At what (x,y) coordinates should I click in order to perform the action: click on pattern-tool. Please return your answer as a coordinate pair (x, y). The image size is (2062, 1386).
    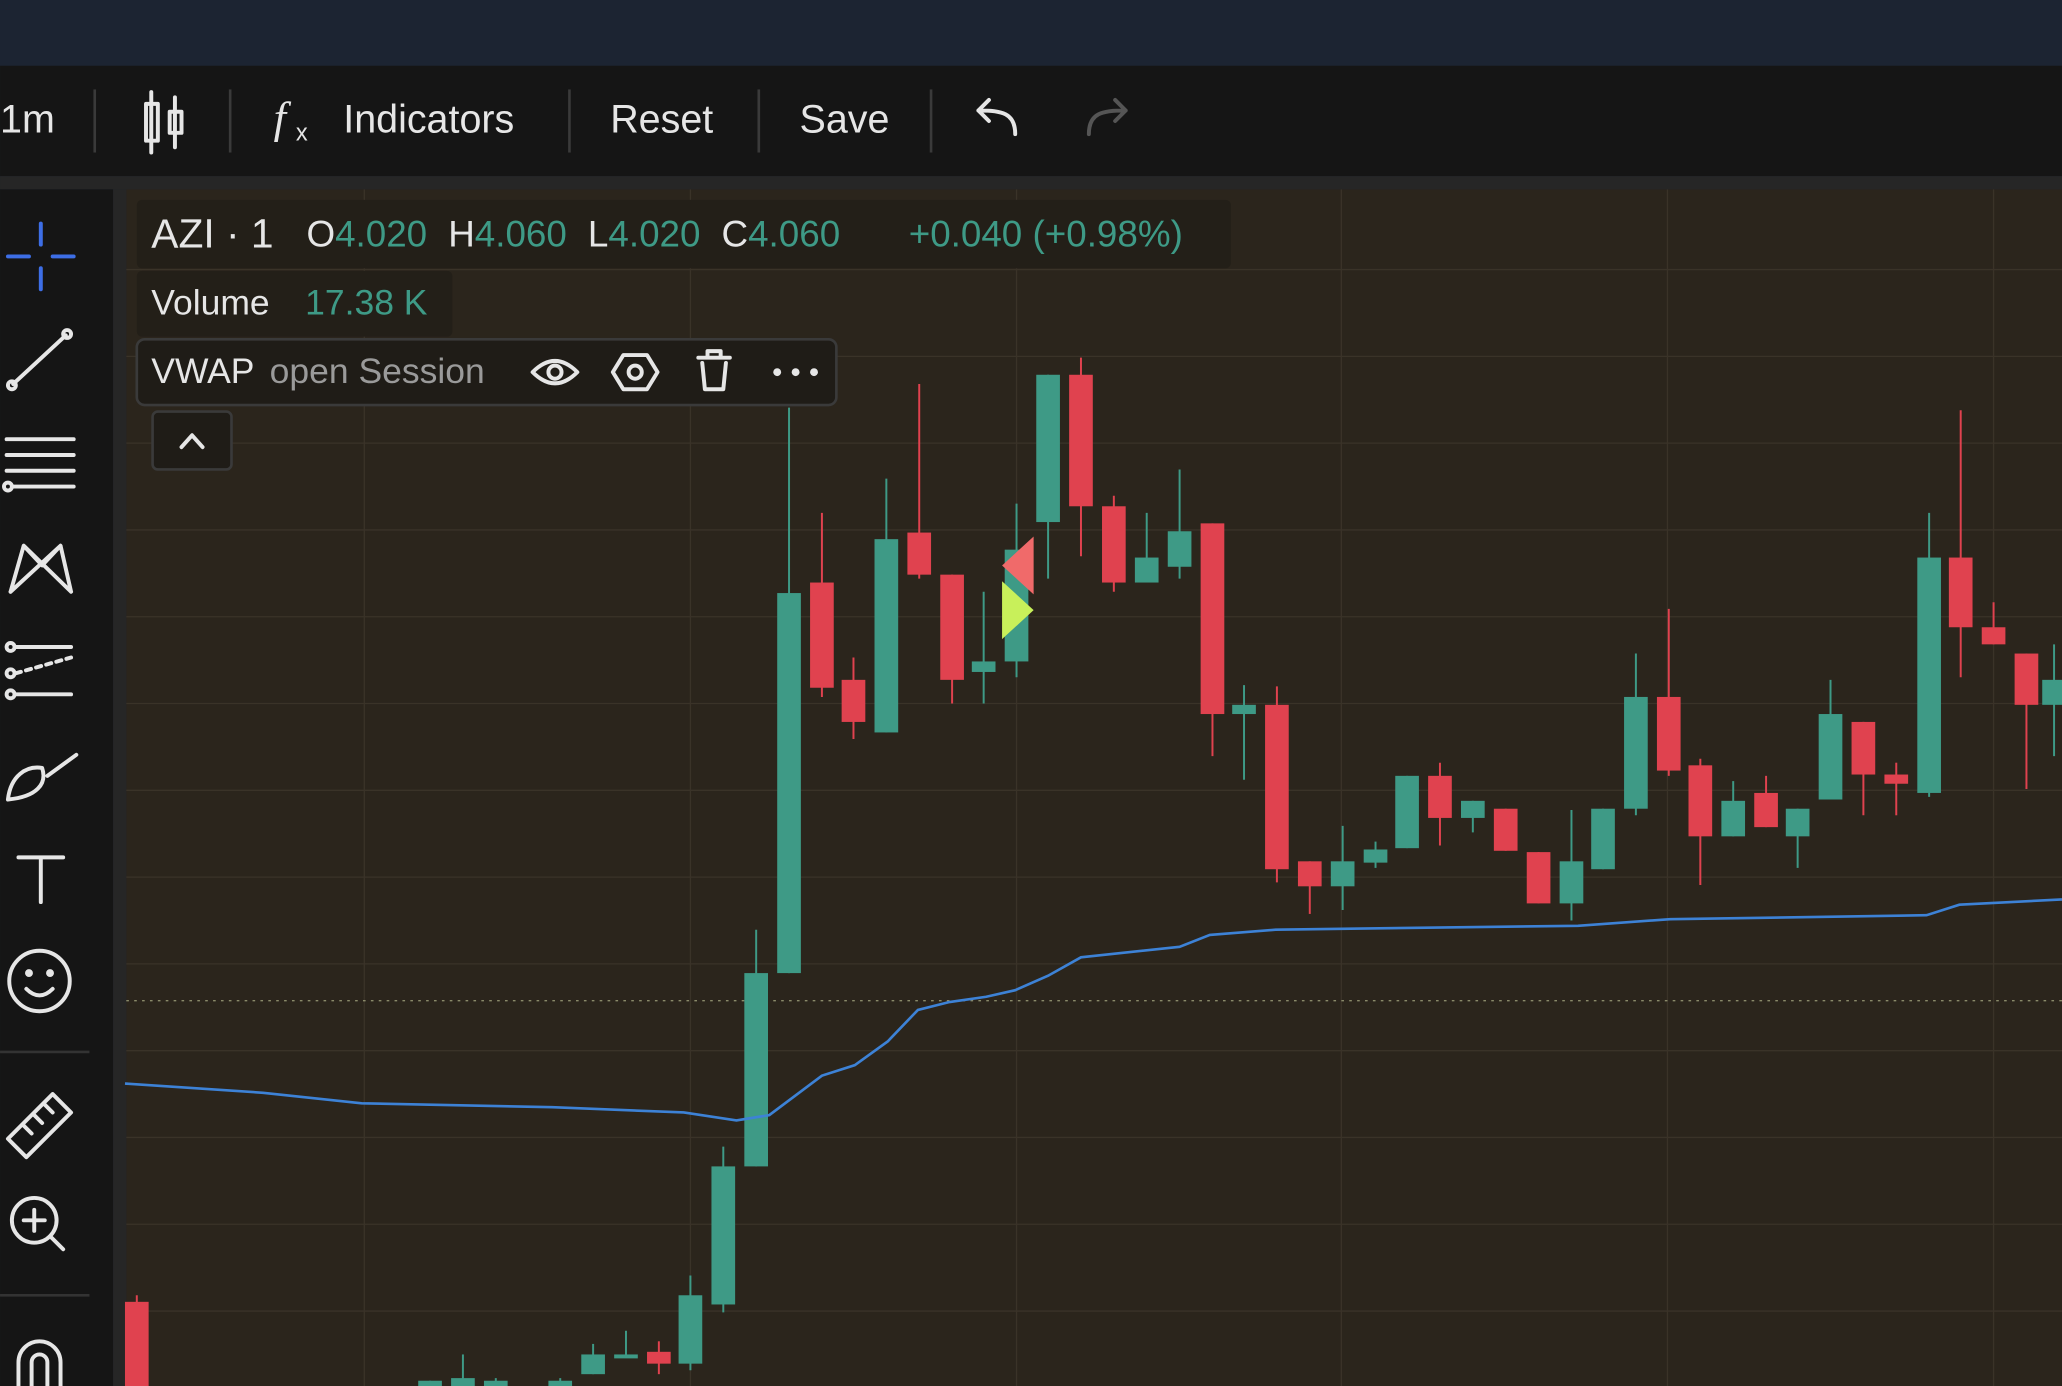
    Looking at the image, I should click on (41, 568).